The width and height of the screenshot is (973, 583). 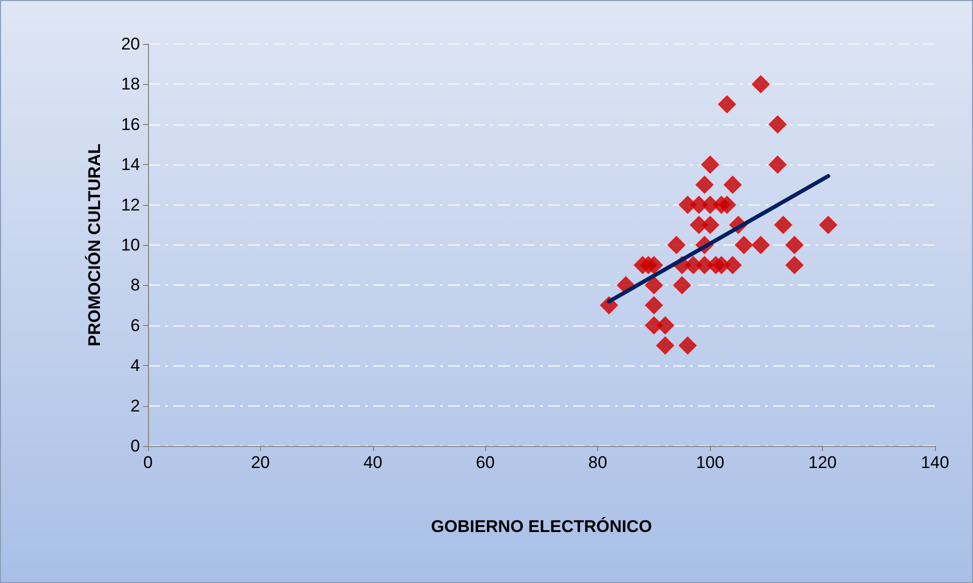 What do you see at coordinates (935, 462) in the screenshot?
I see `x-tick-label: 140` at bounding box center [935, 462].